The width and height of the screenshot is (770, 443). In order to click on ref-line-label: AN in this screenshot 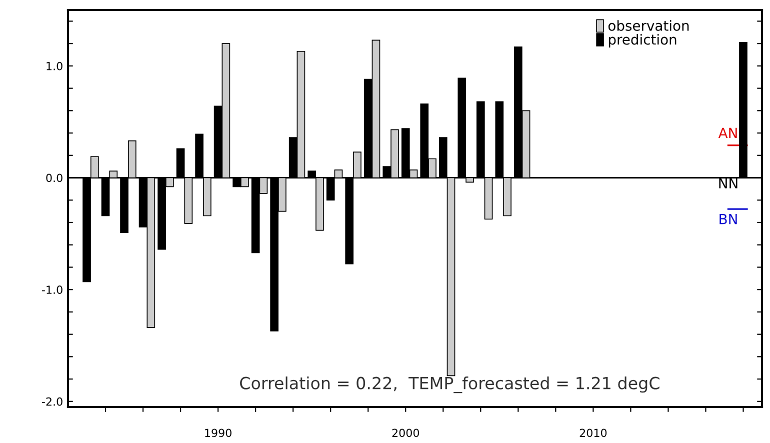, I will do `click(727, 133)`.